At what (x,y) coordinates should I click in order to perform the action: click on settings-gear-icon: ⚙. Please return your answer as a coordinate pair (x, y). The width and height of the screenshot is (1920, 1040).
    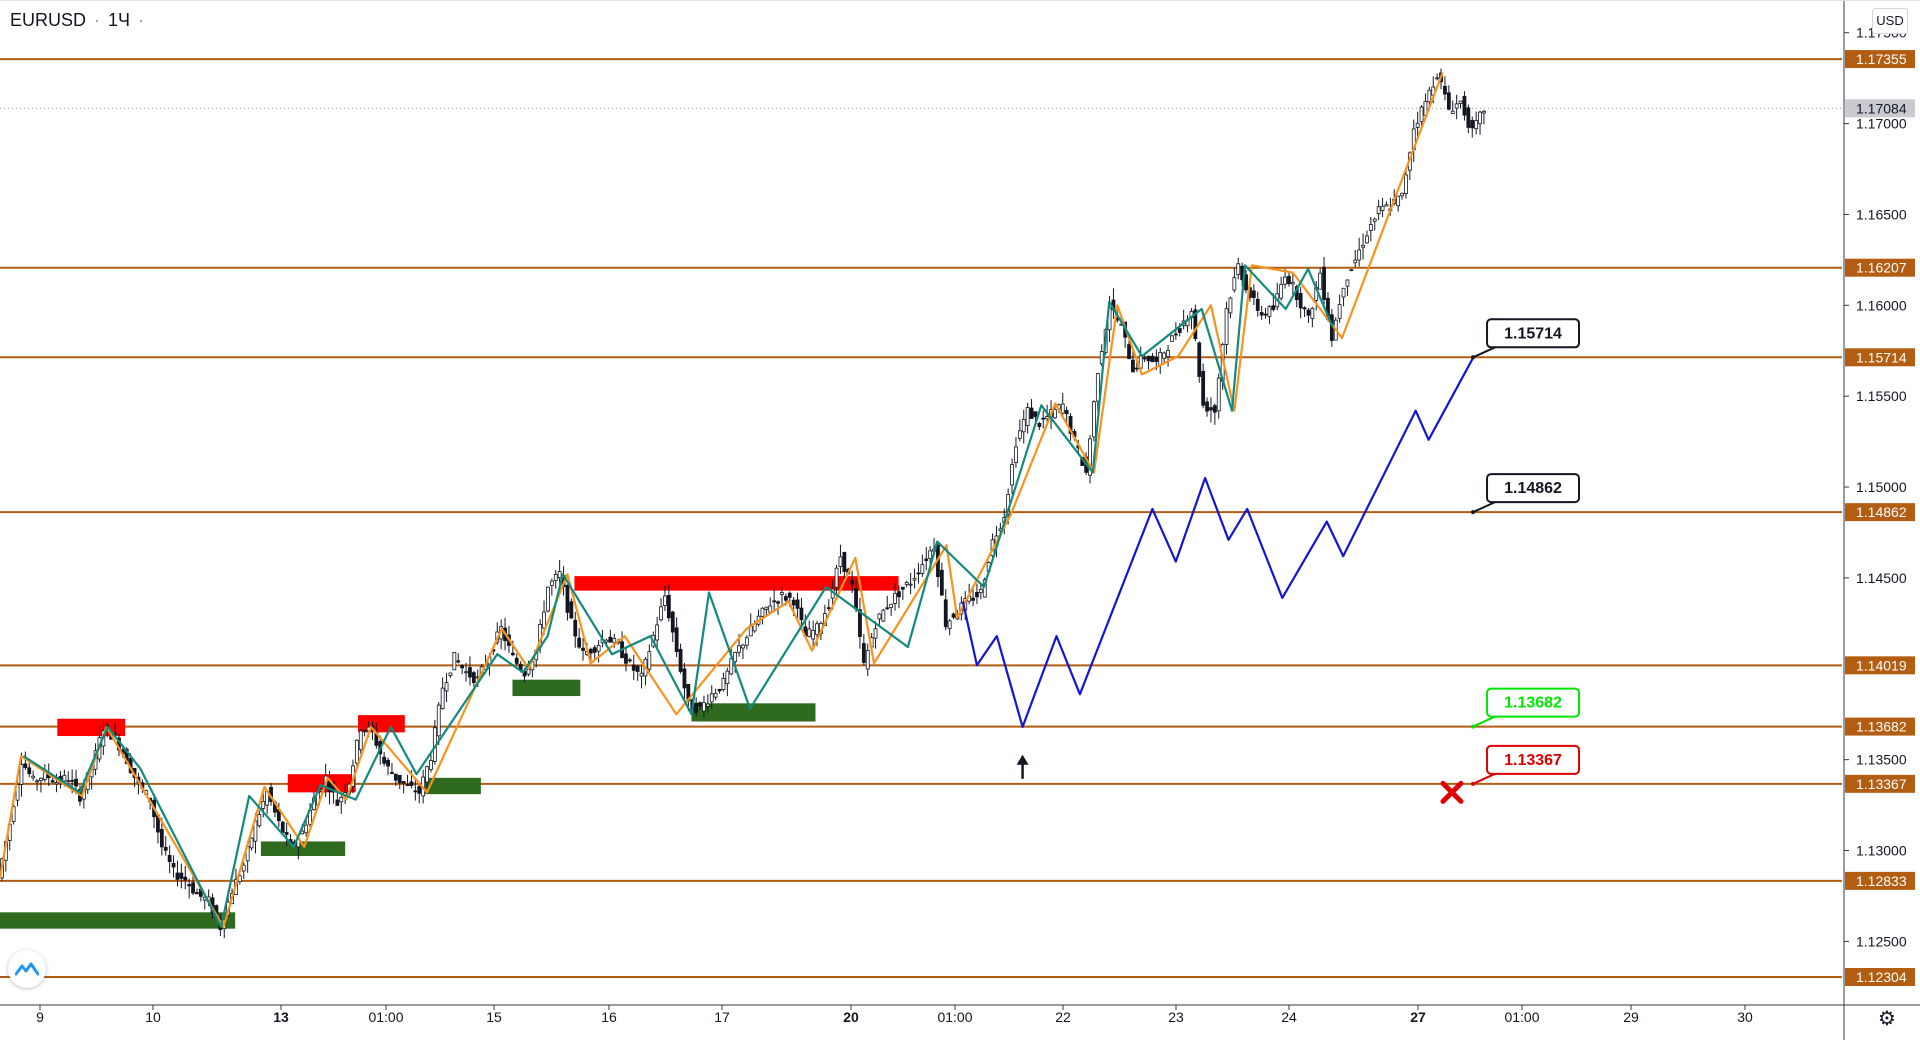
    Looking at the image, I should click on (1887, 1019).